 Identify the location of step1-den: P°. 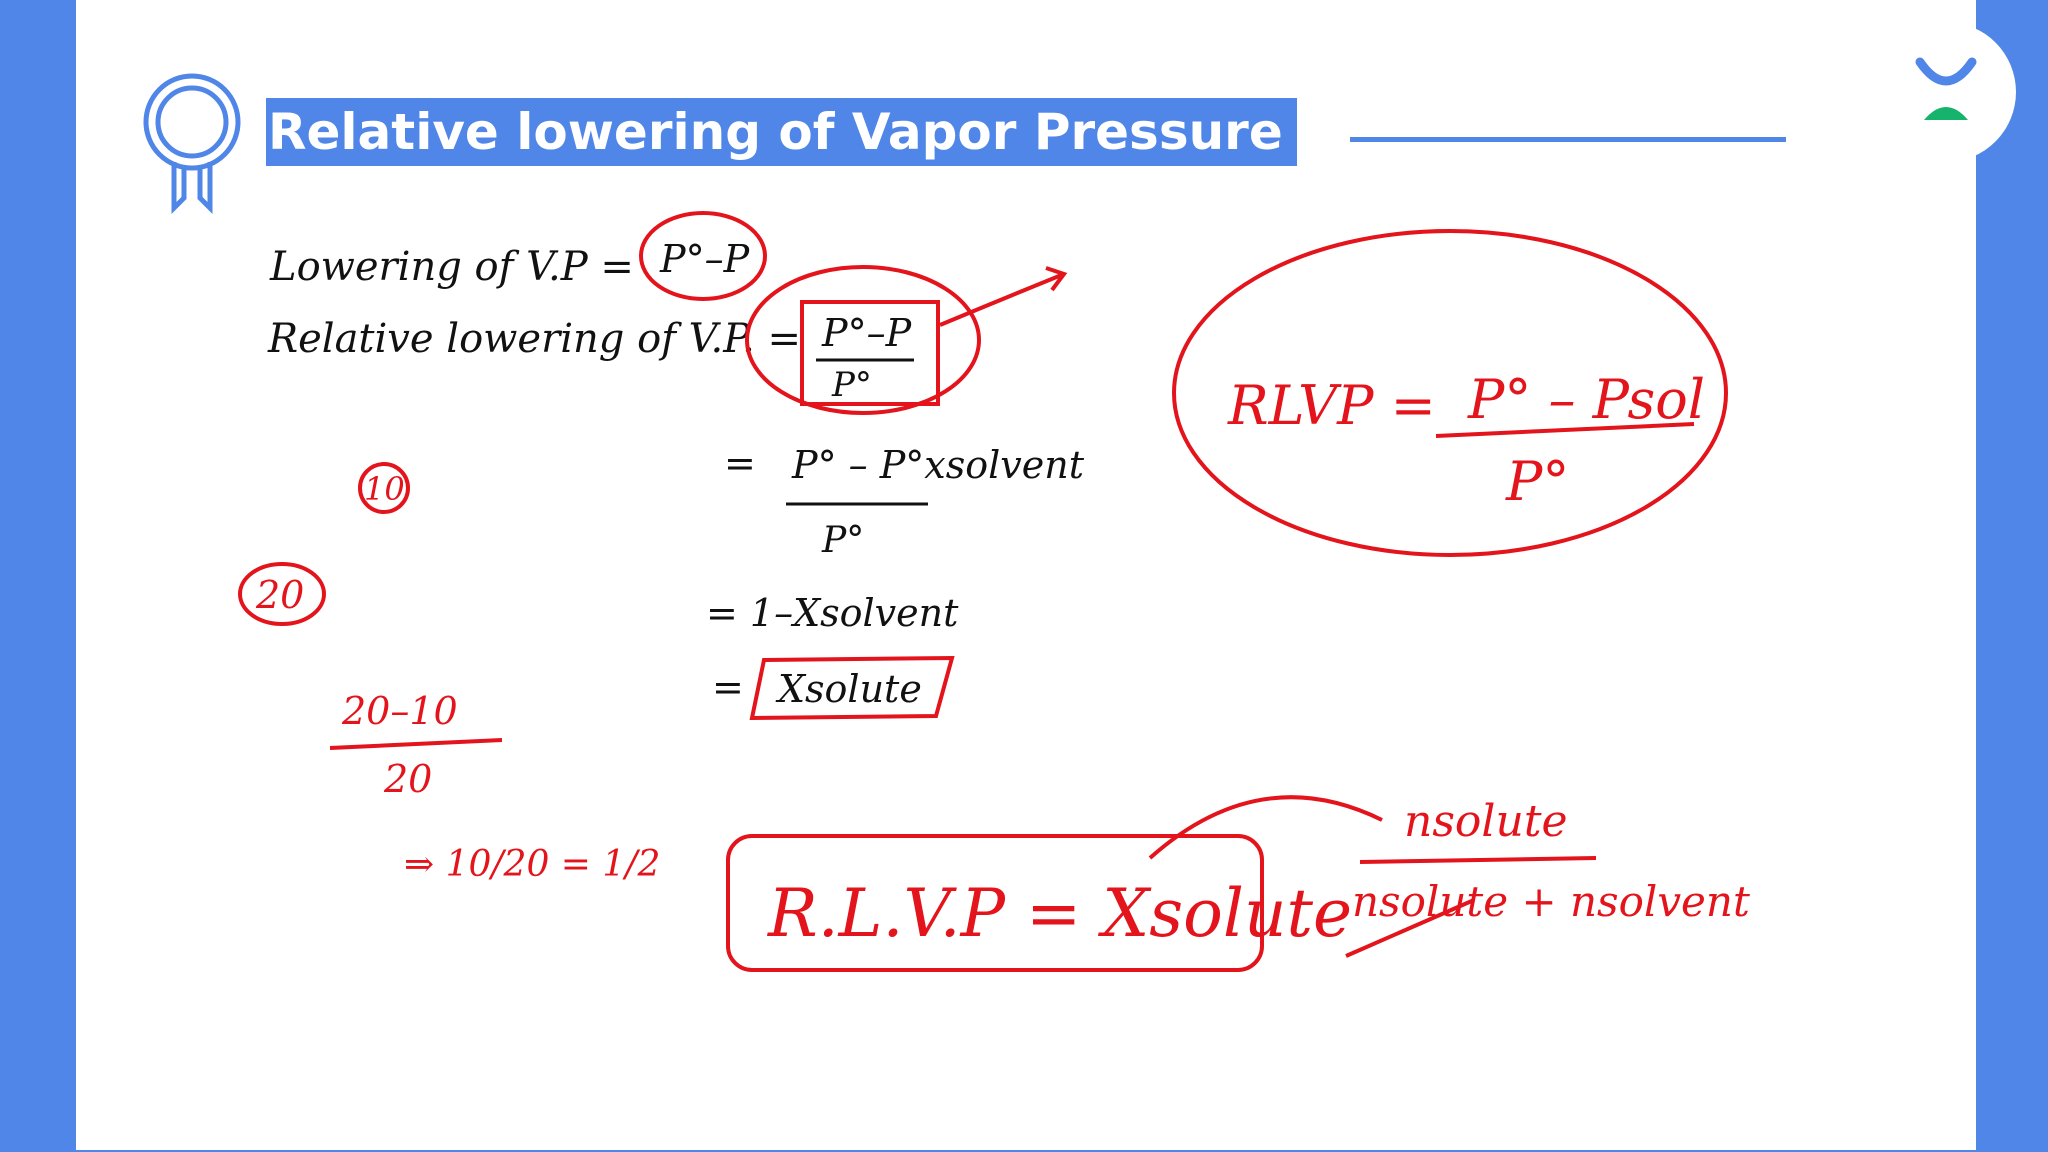
(842, 540).